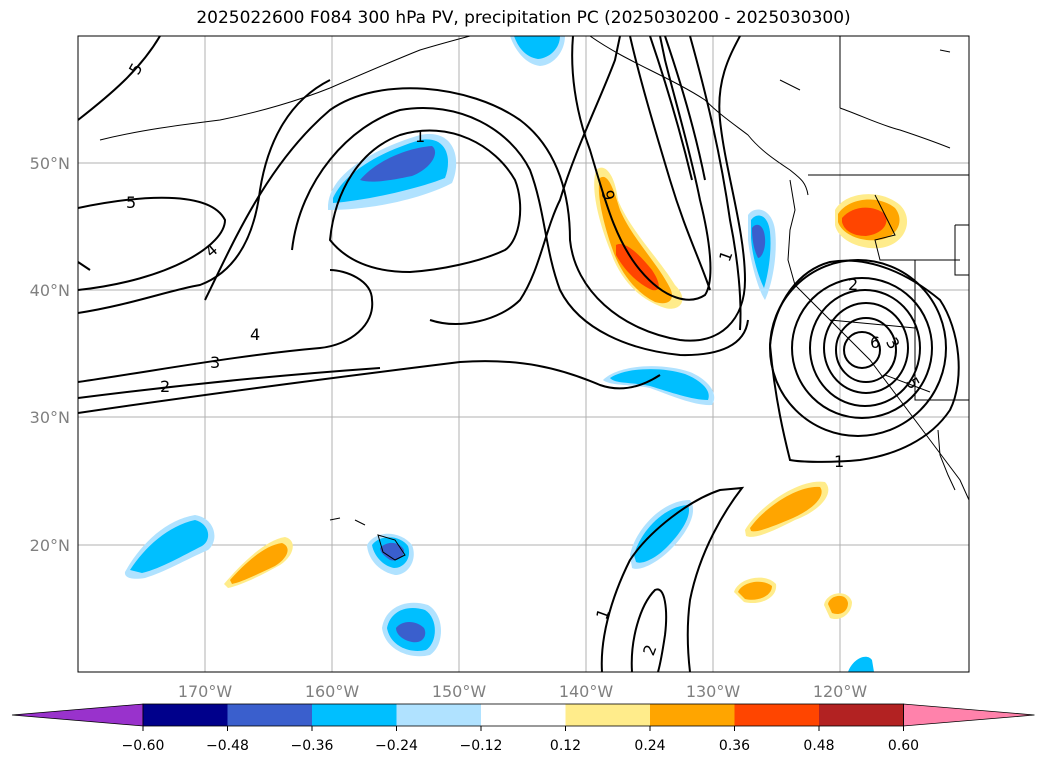 This screenshot has height=765, width=1047. Describe the element at coordinates (227, 746) in the screenshot. I see `colorbar-tick-label: −0.48` at that location.